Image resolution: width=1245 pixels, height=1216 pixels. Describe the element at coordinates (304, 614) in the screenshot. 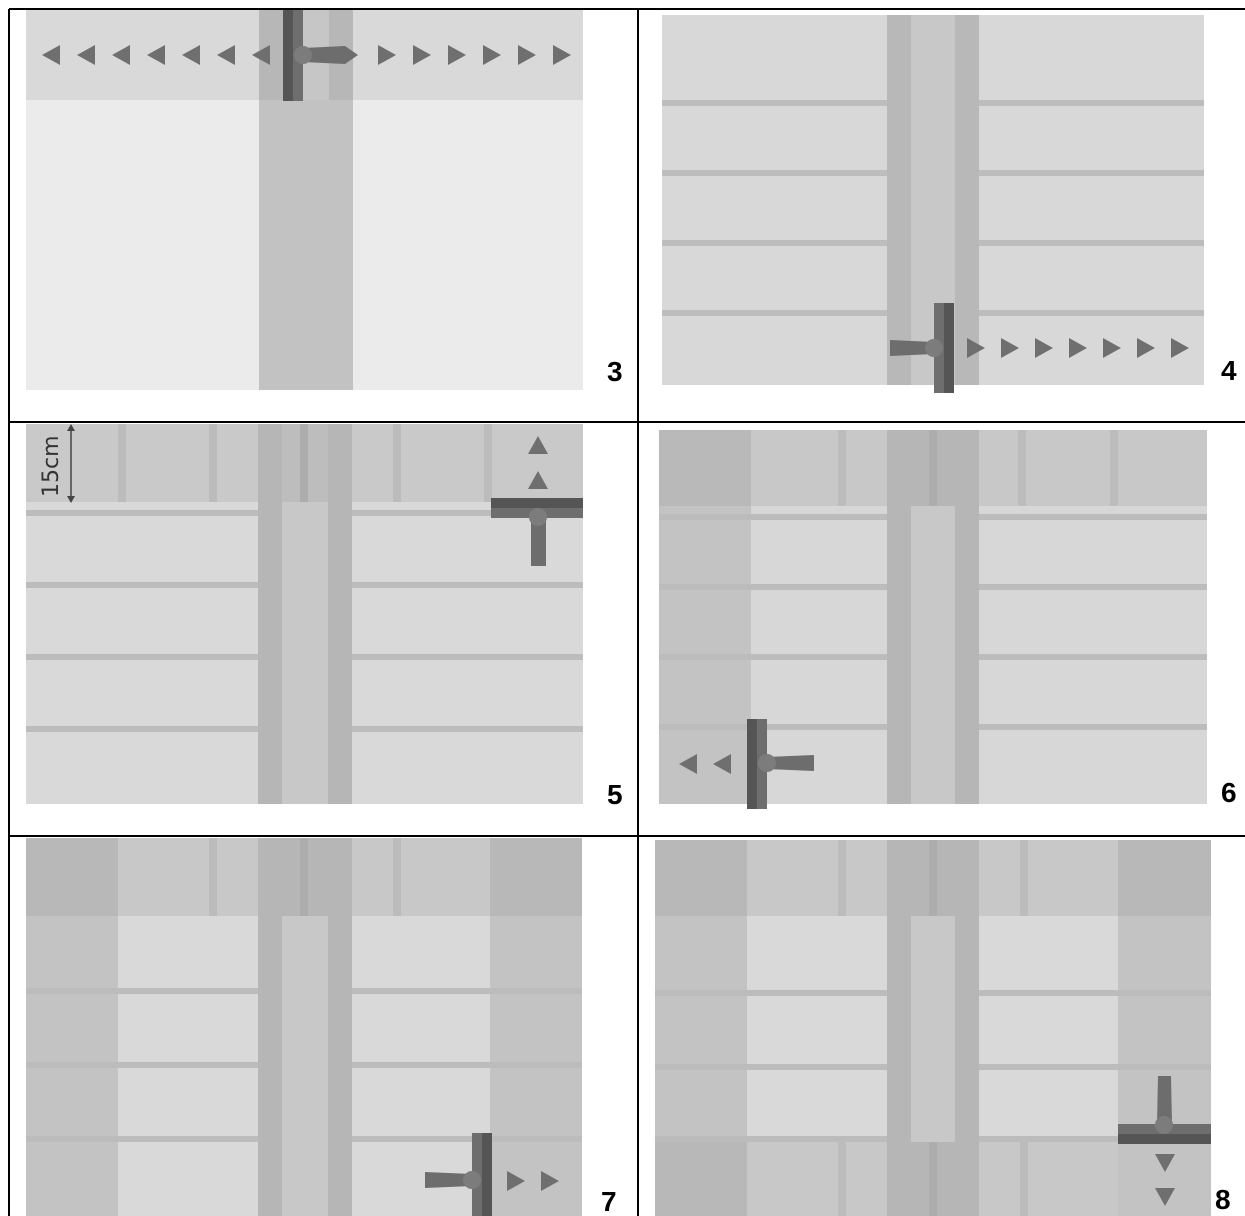

I see `panel-5: 15cm` at that location.